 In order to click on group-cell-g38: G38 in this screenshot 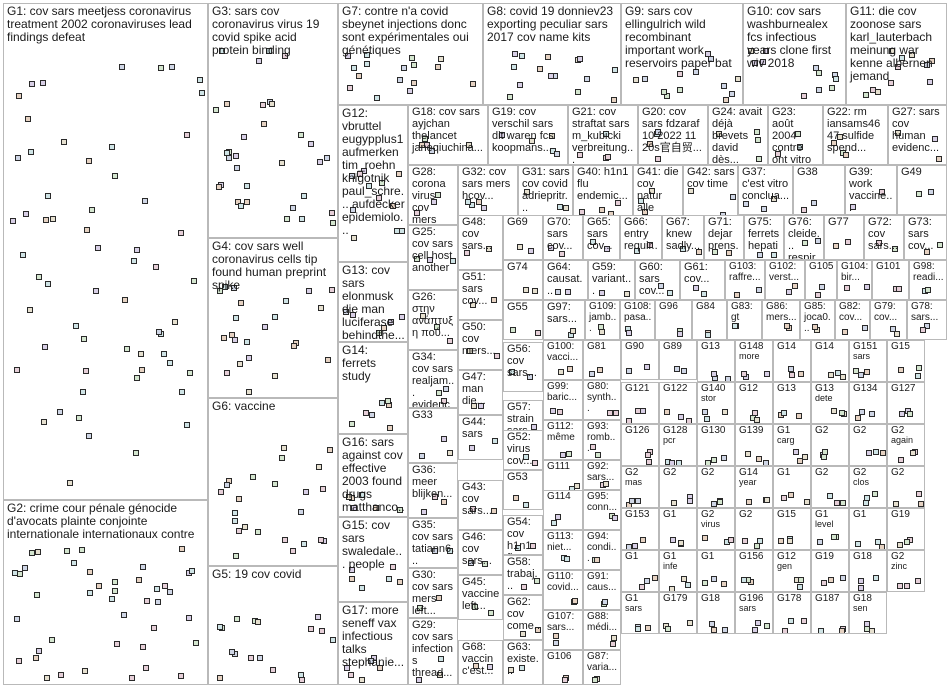, I will do `click(819, 190)`.